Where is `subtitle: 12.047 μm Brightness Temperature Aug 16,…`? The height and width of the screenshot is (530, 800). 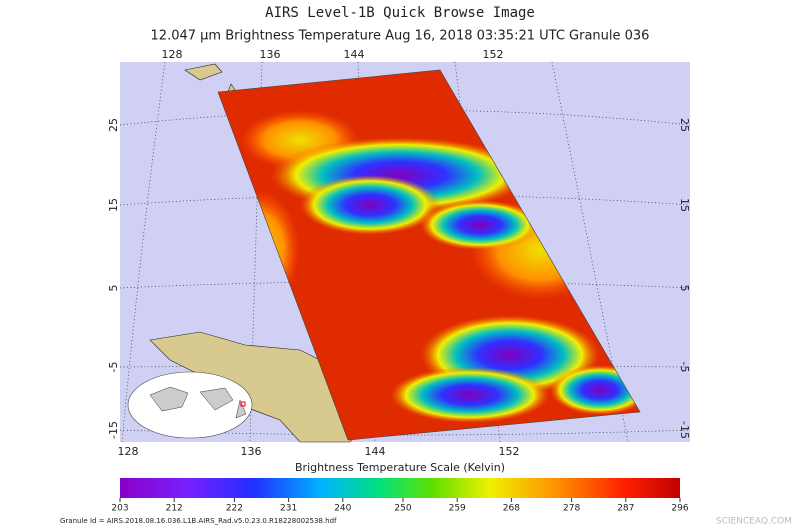
subtitle: 12.047 μm Brightness Temperature Aug 16,… is located at coordinates (400, 36).